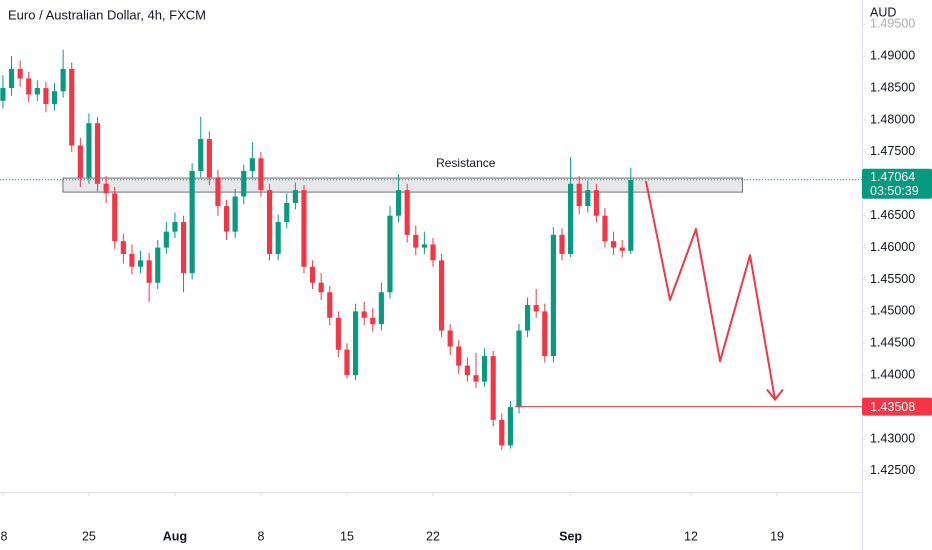 The width and height of the screenshot is (932, 550). I want to click on x-tick-label: 22, so click(433, 536).